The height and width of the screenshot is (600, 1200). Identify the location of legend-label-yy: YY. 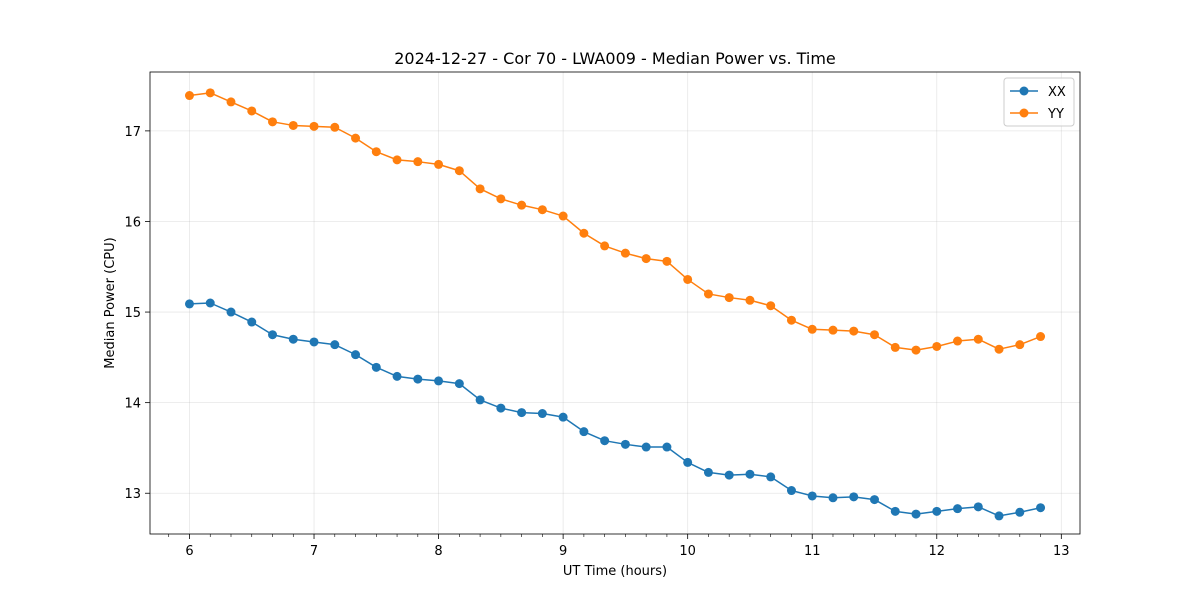
(1055, 114).